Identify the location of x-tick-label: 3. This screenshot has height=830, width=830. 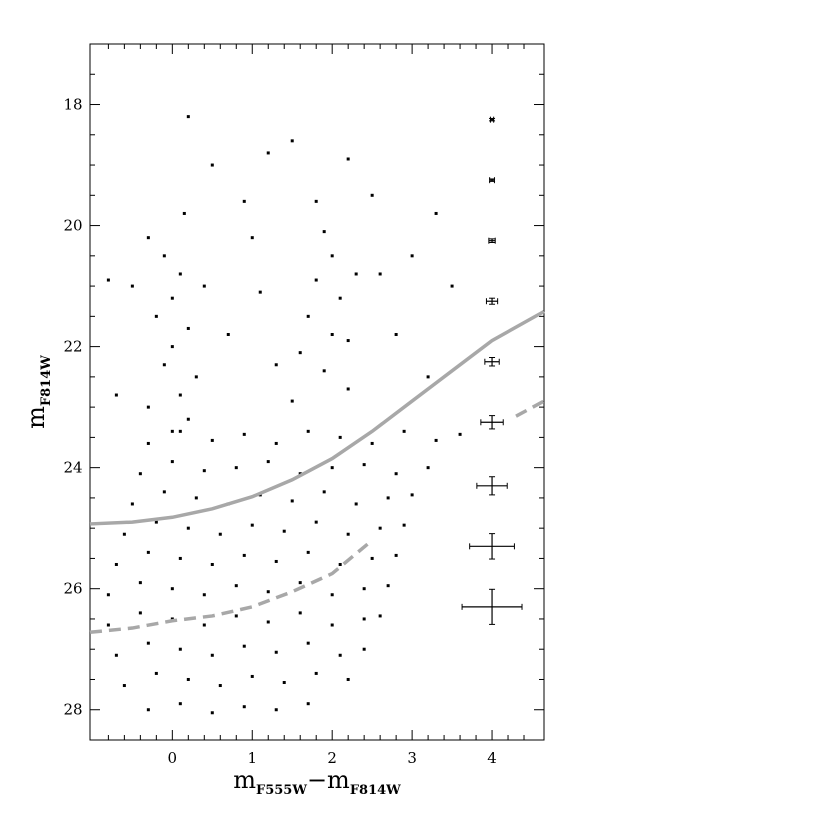
(412, 758).